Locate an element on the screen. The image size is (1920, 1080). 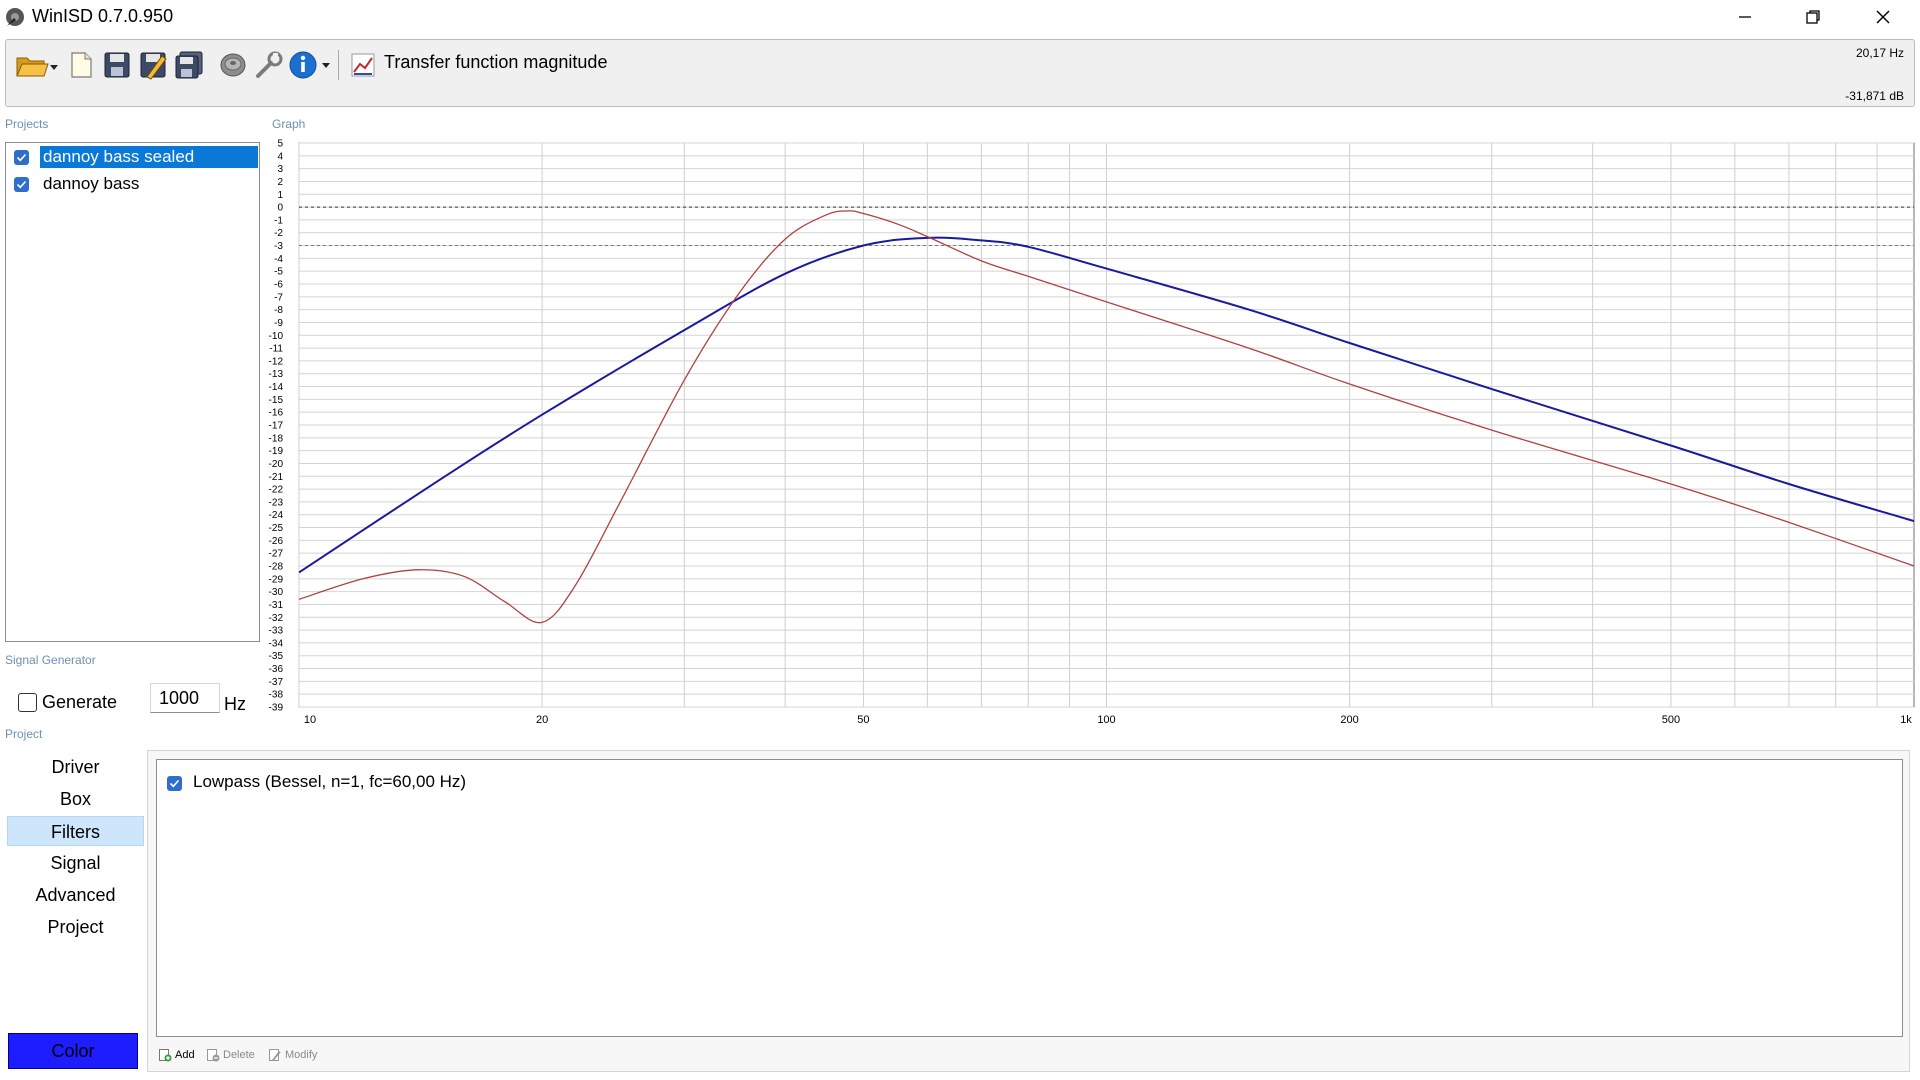
generator-frequency-input is located at coordinates (185, 698).